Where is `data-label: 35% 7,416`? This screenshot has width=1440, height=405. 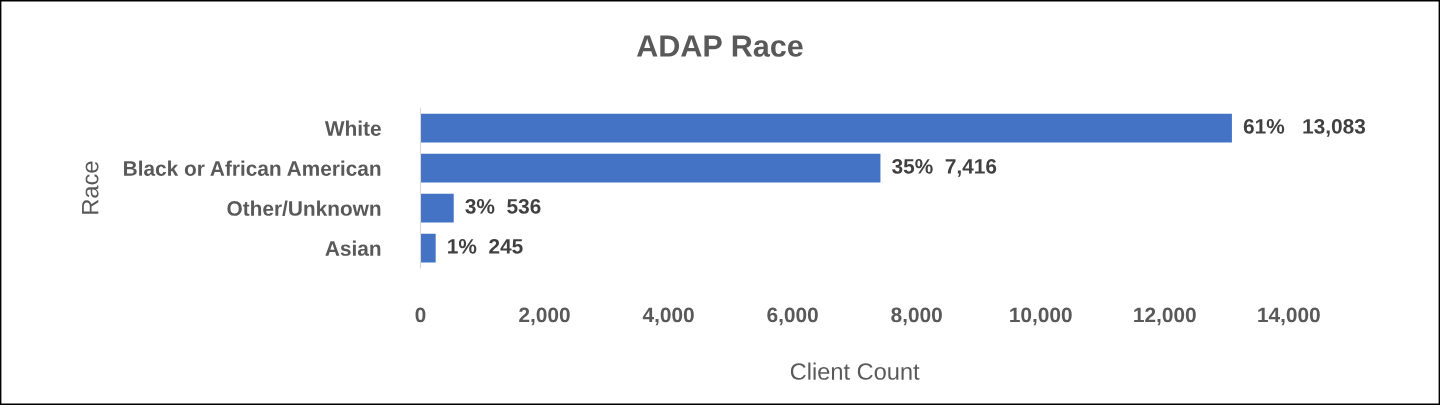 data-label: 35% 7,416 is located at coordinates (944, 167).